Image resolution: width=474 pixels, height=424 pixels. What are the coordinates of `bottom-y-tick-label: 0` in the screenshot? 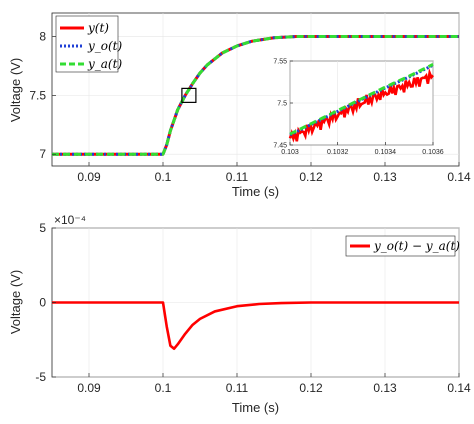 It's located at (42, 303).